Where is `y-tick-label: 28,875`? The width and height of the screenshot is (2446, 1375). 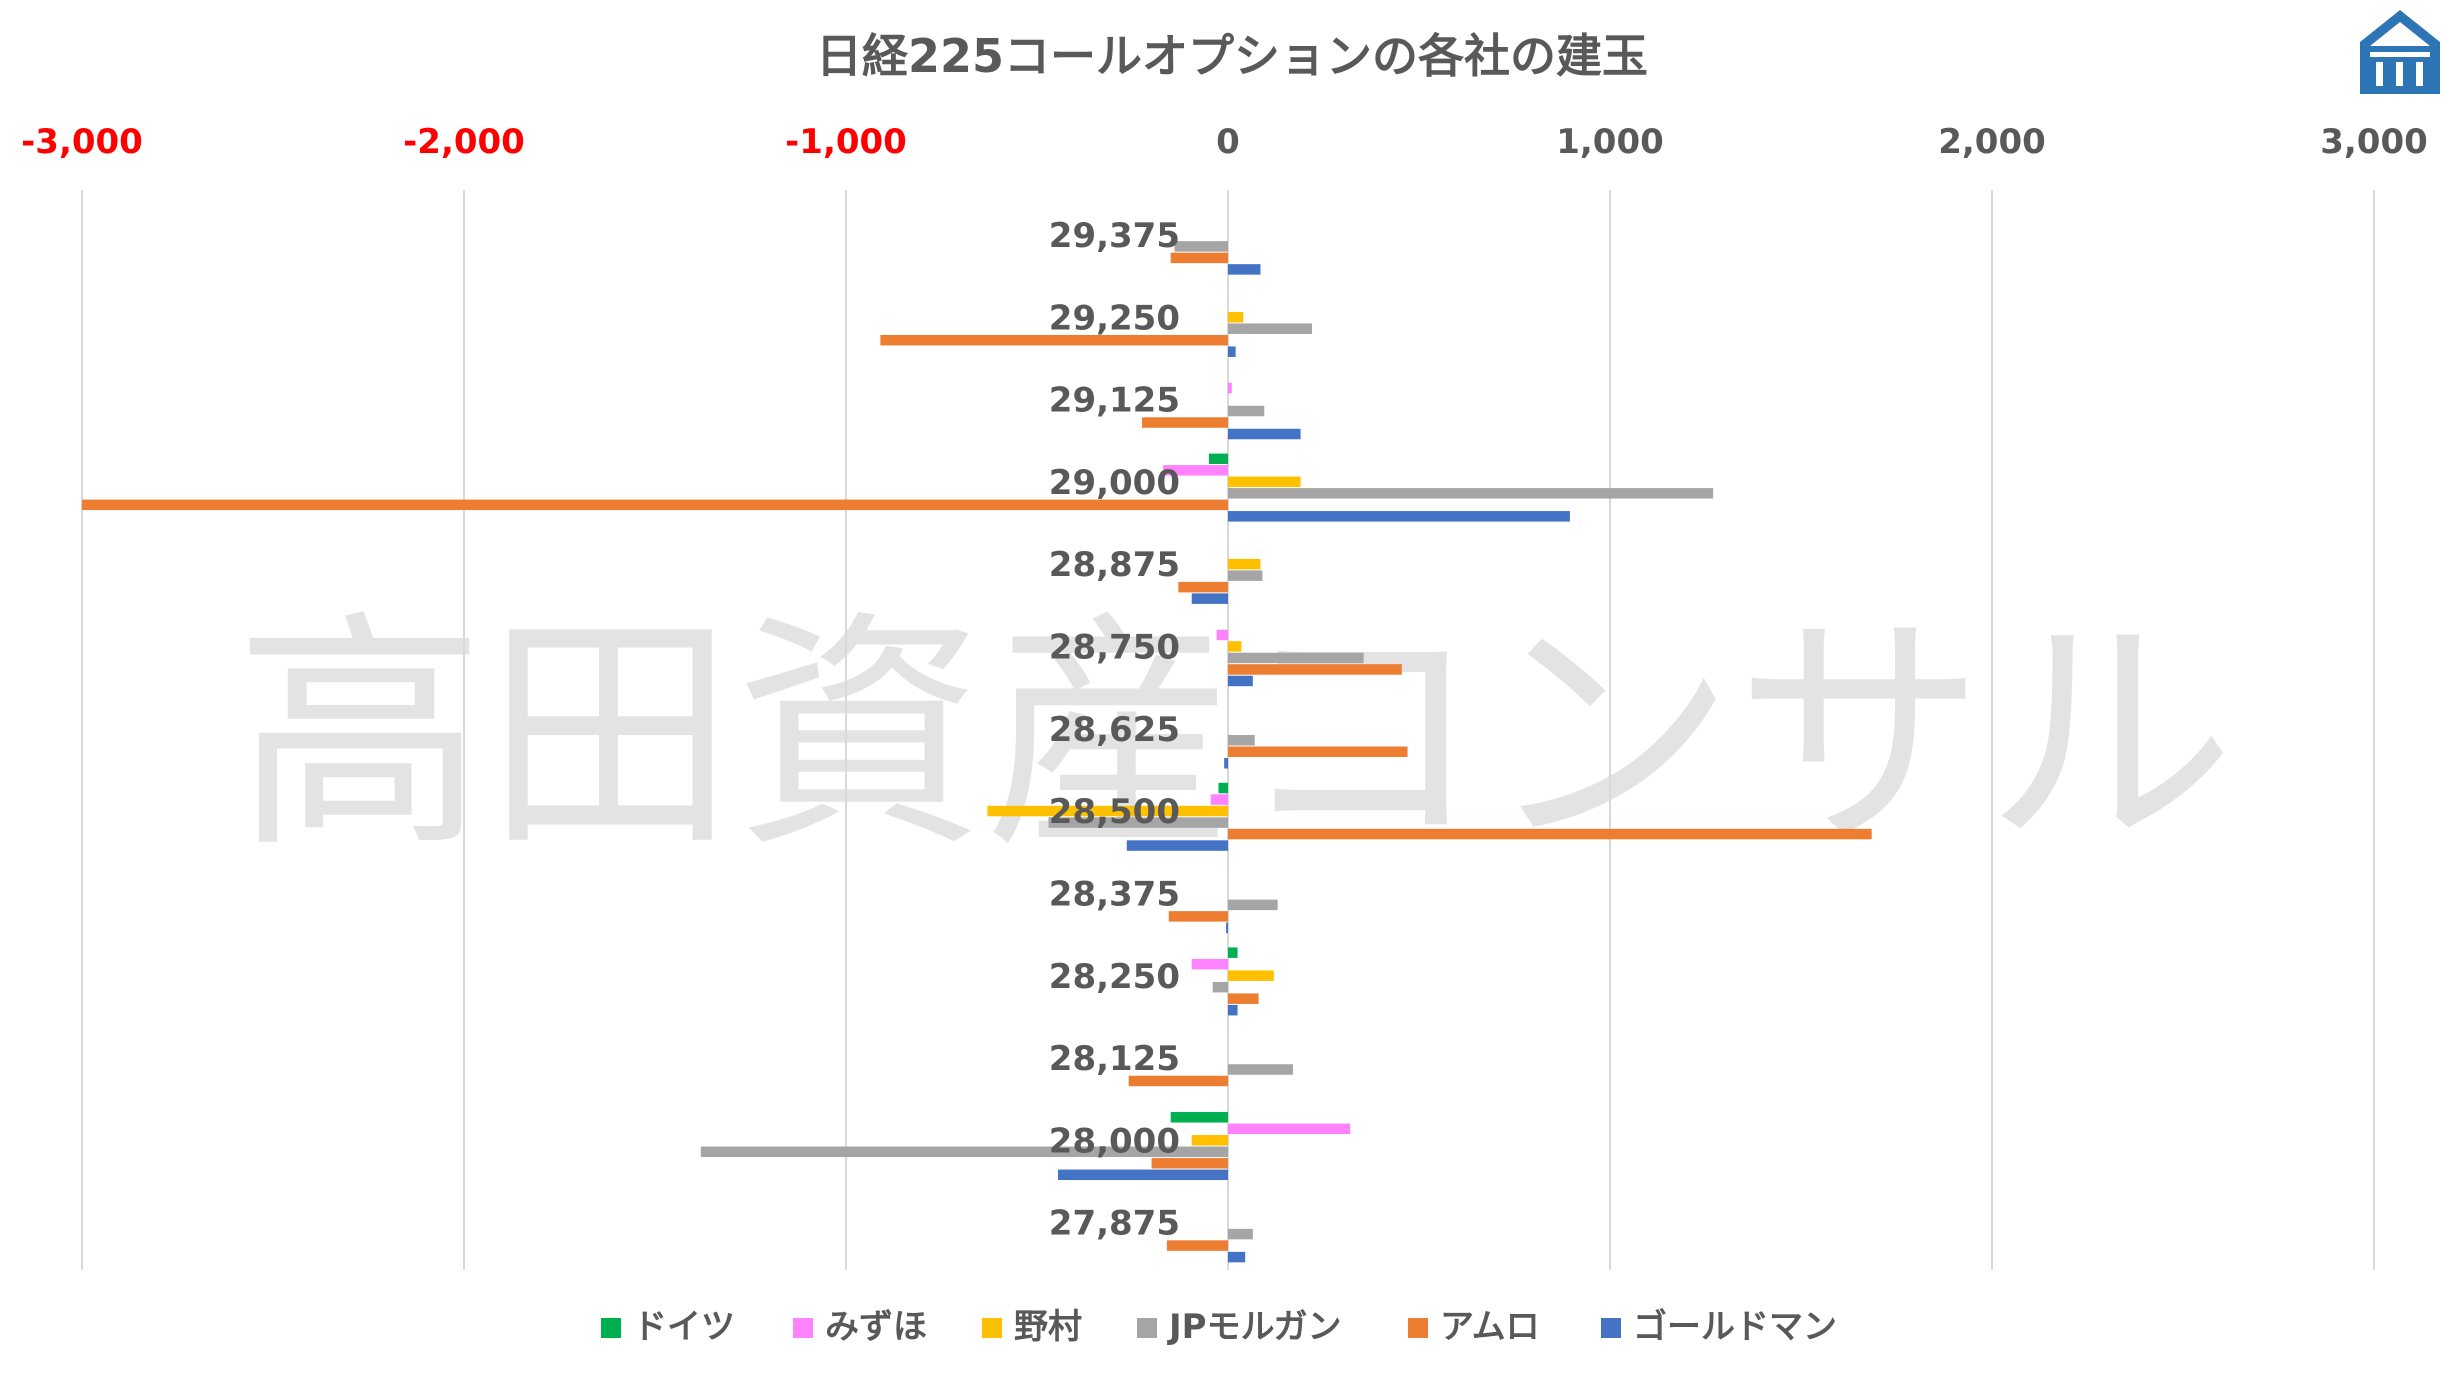
y-tick-label: 28,875 is located at coordinates (1114, 565).